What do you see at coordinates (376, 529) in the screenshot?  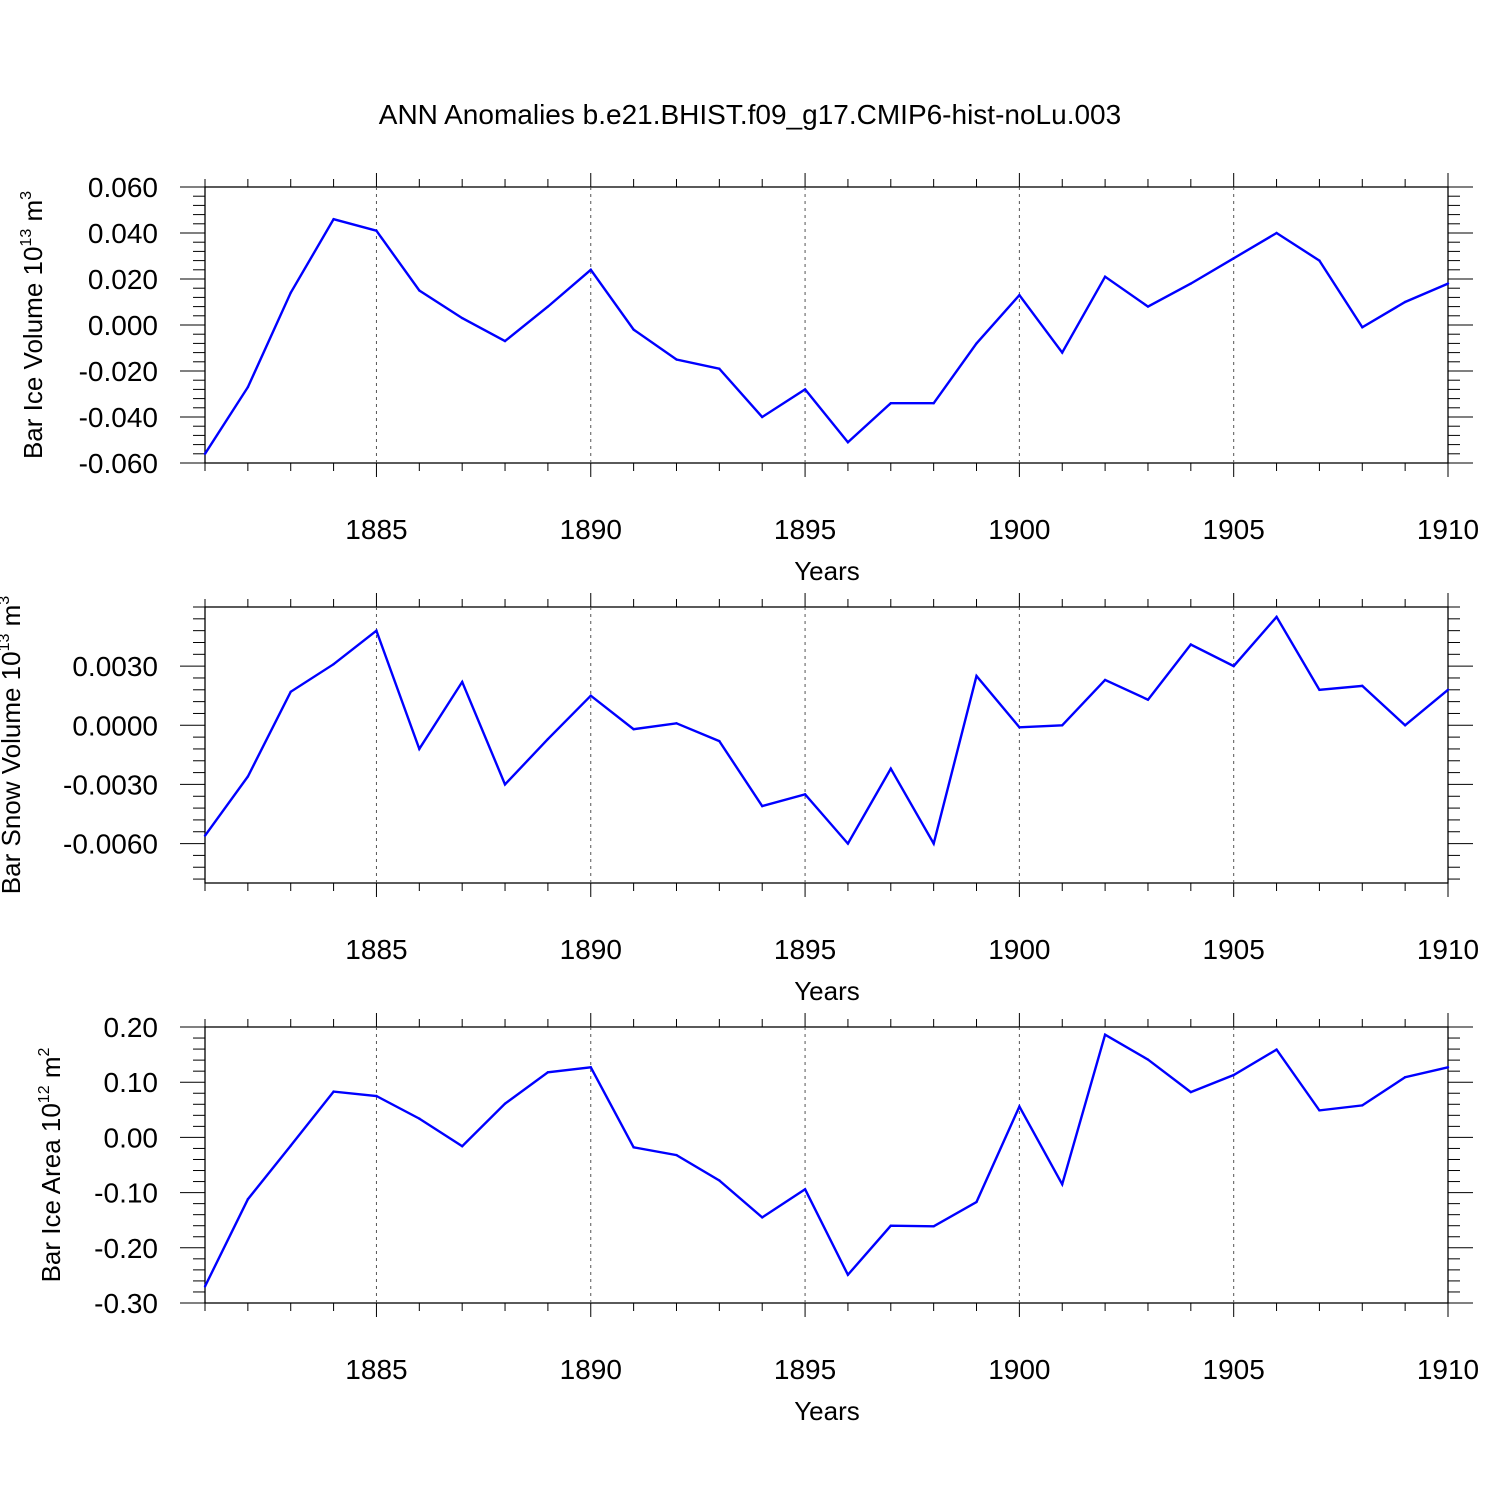 I see `x-tick-label: 1885` at bounding box center [376, 529].